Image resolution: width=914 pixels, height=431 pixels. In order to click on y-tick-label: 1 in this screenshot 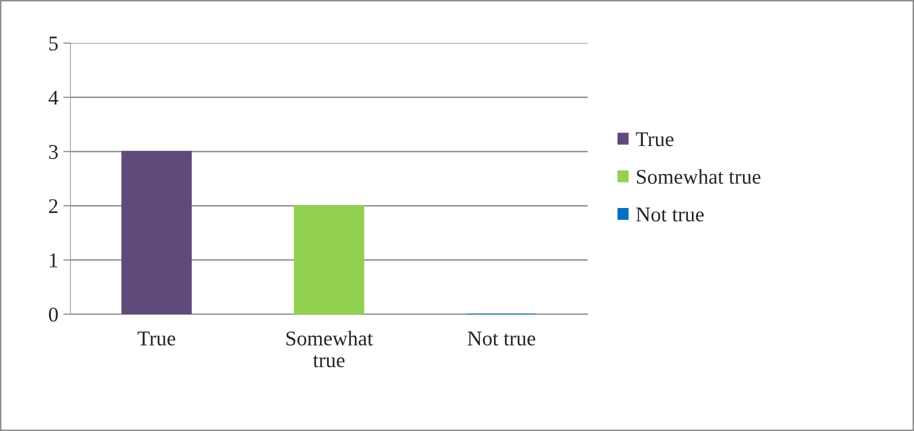, I will do `click(54, 260)`.